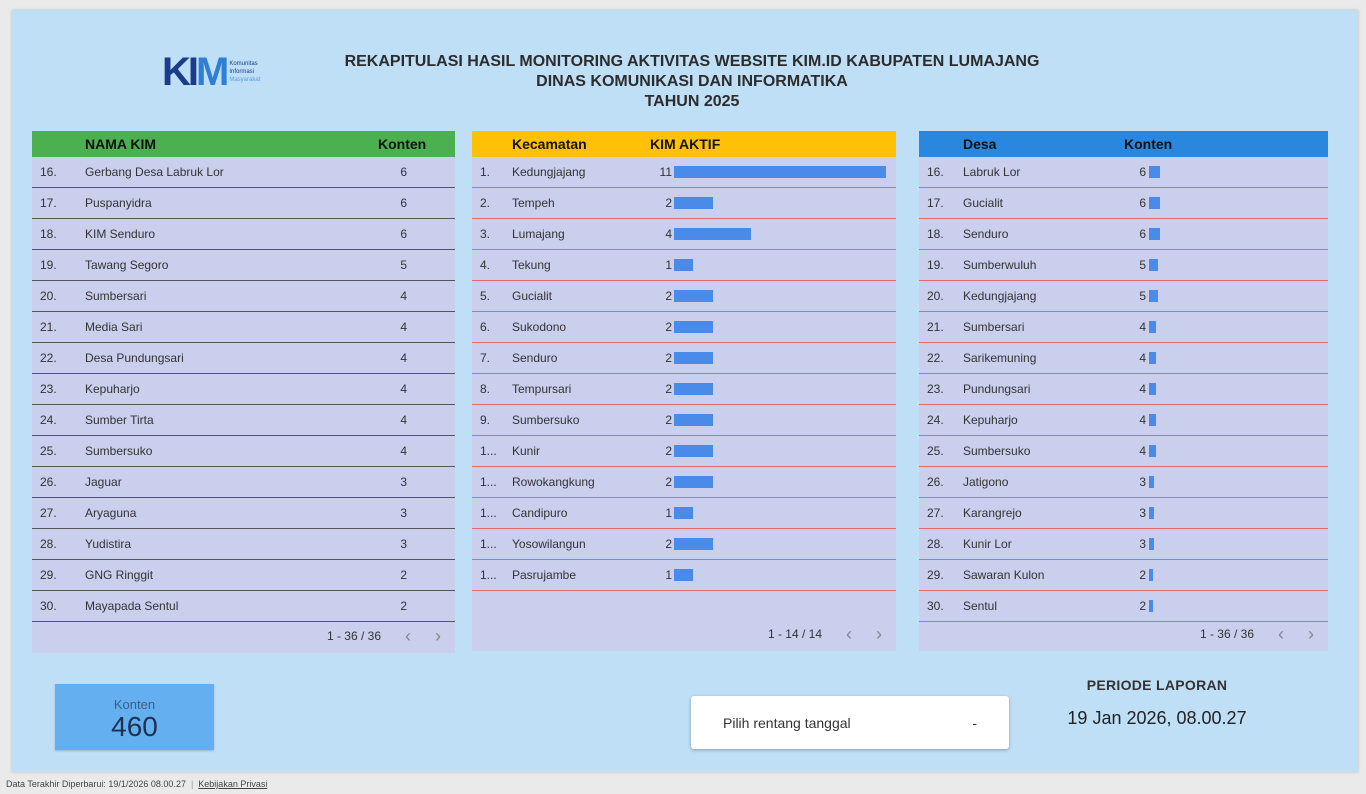 The width and height of the screenshot is (1366, 794). I want to click on table-header: Desa Konten, so click(1123, 144).